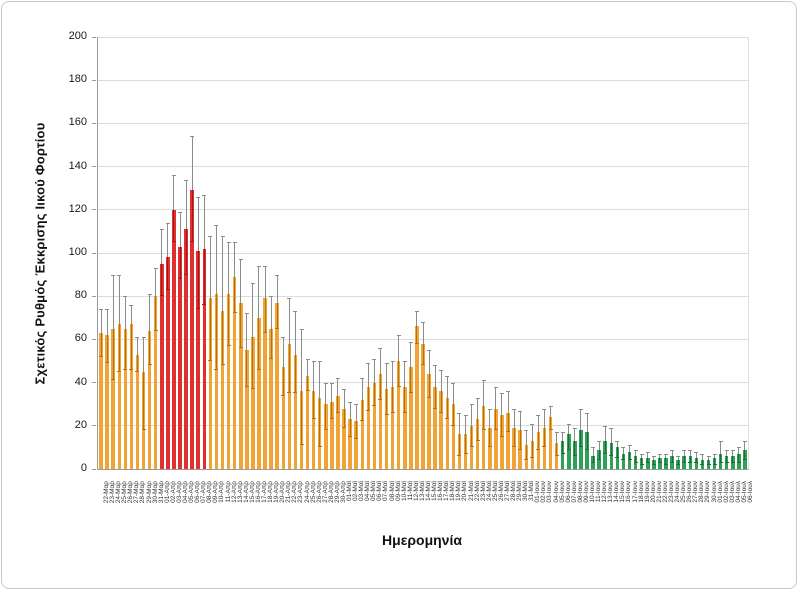 The image size is (800, 592). Describe the element at coordinates (80, 295) in the screenshot. I see `y-tick-label: 80` at that location.